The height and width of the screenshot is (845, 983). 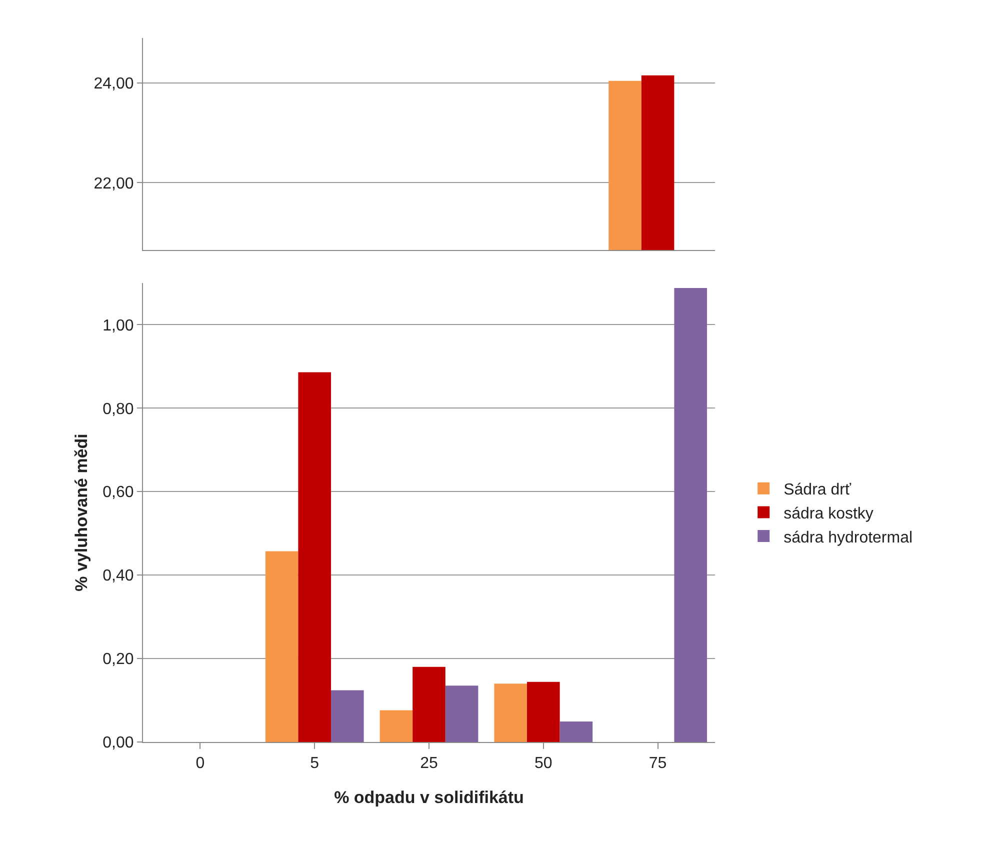 What do you see at coordinates (118, 576) in the screenshot?
I see `y-tick-label: 0,40` at bounding box center [118, 576].